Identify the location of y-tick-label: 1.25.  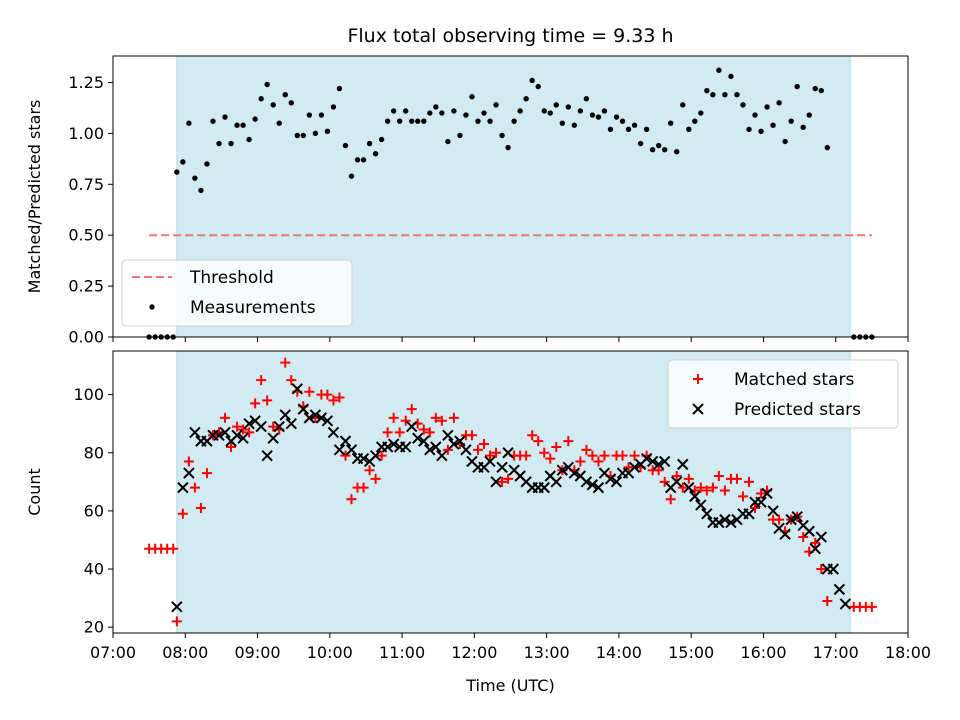
(86, 82).